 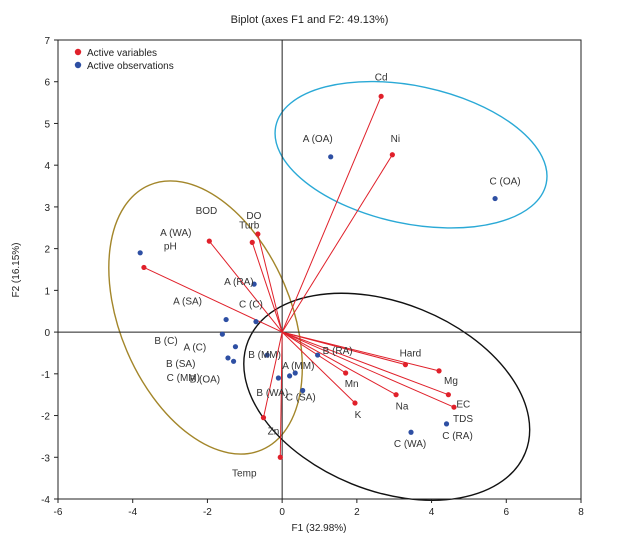 I want to click on observation-label: C (OA), so click(x=505, y=182).